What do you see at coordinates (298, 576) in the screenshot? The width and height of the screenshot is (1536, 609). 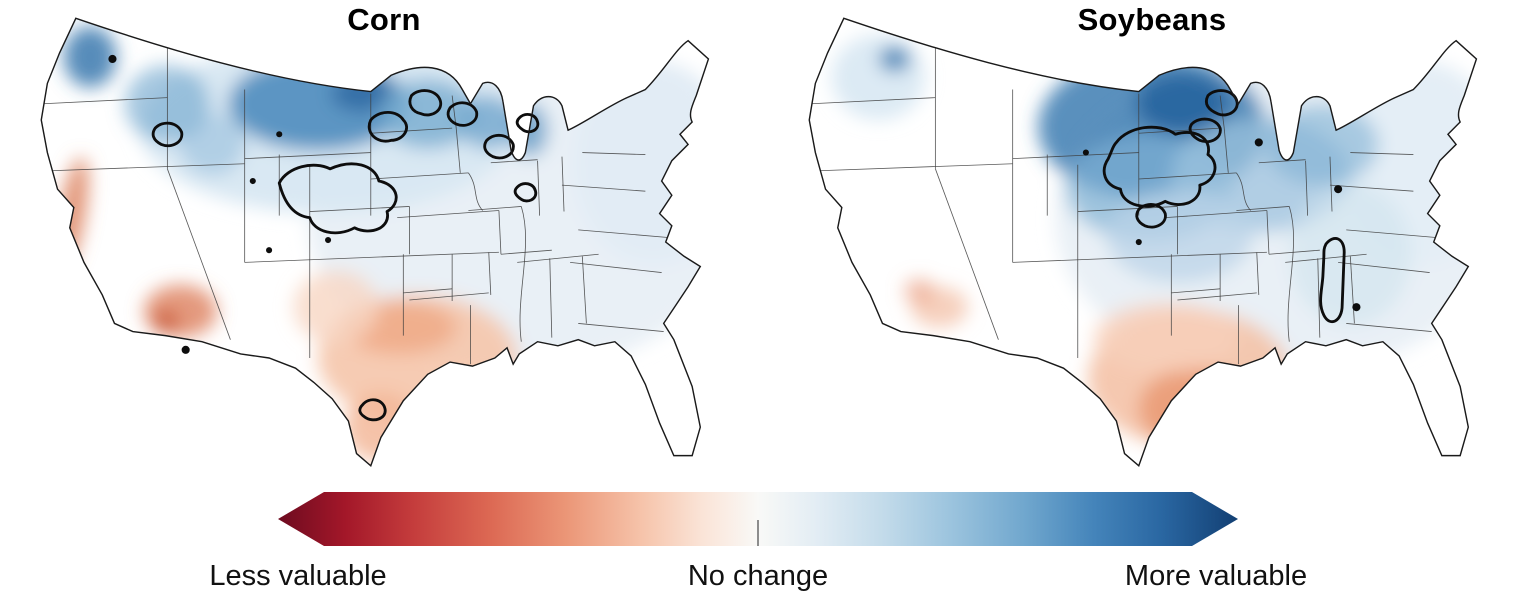 I see `colorbar-label-less-valuable: Less valuable` at bounding box center [298, 576].